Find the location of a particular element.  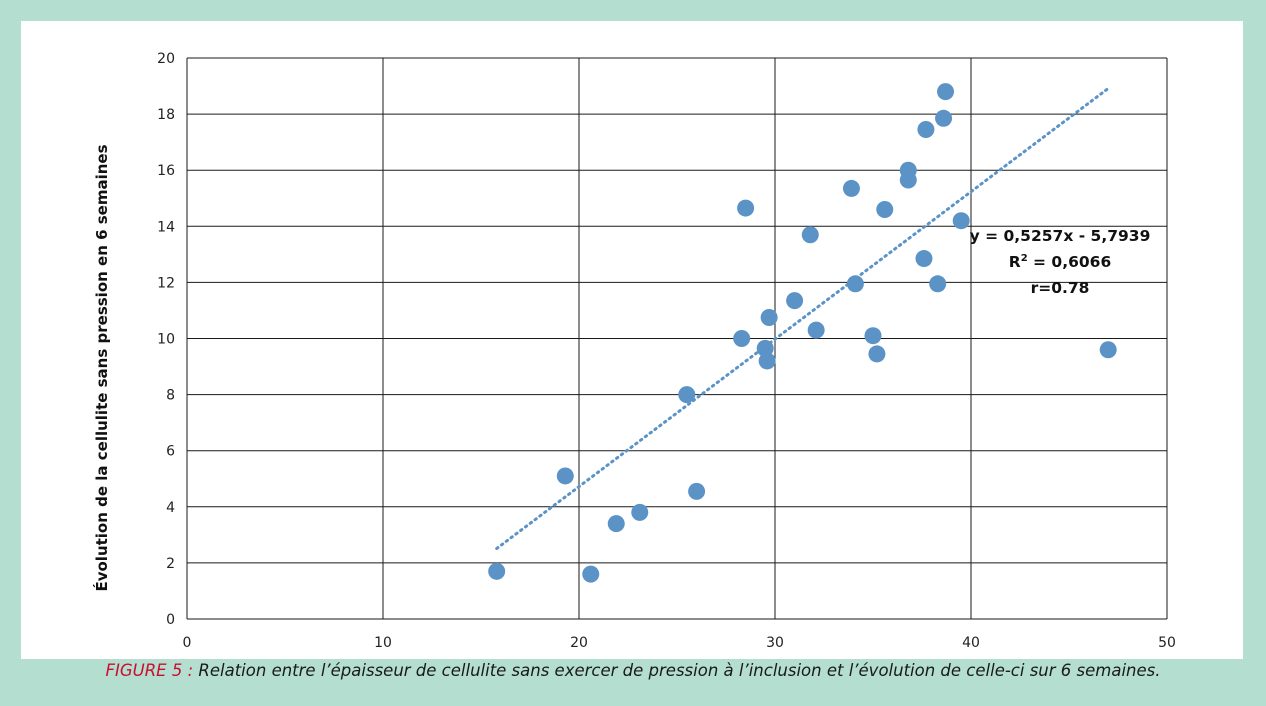

y-tick-label: 4 is located at coordinates (170, 508).